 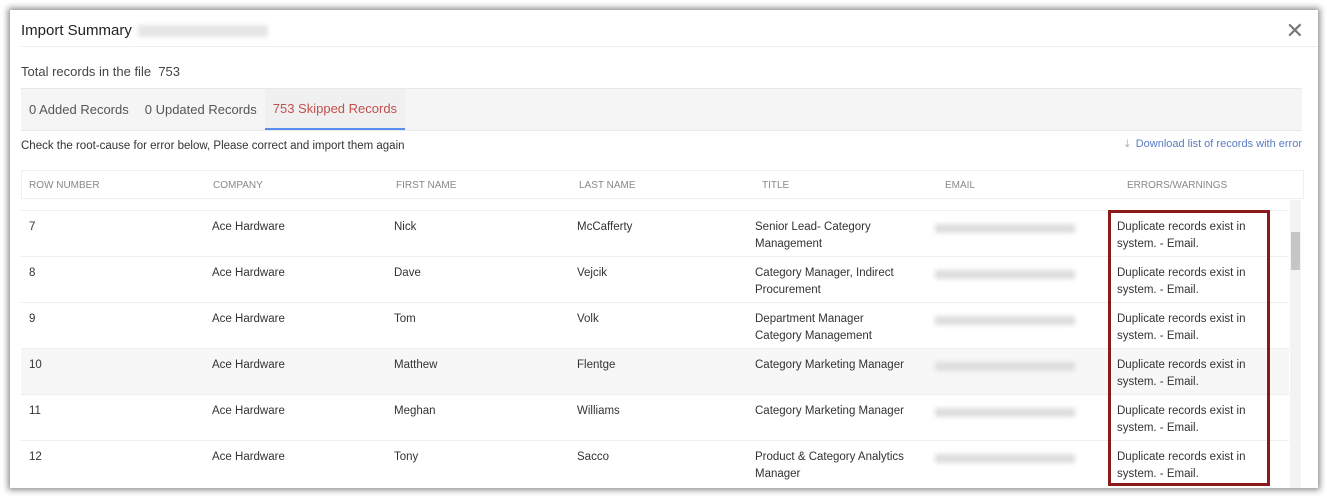 I want to click on col-company: COMPANY, so click(x=238, y=185).